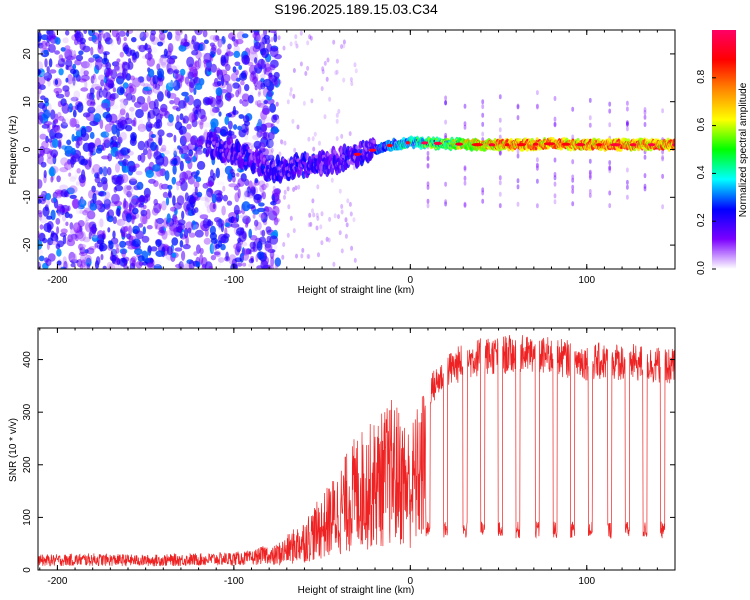 This screenshot has width=750, height=600. What do you see at coordinates (27, 359) in the screenshot?
I see `y-tick-label: 400` at bounding box center [27, 359].